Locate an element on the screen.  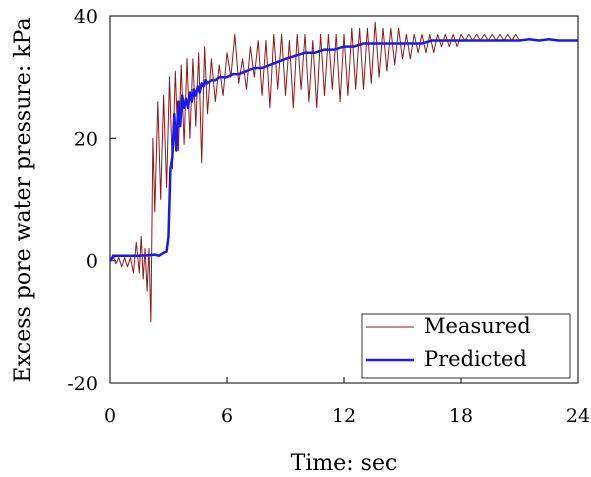
legend-label-predicted: Predicted is located at coordinates (475, 359).